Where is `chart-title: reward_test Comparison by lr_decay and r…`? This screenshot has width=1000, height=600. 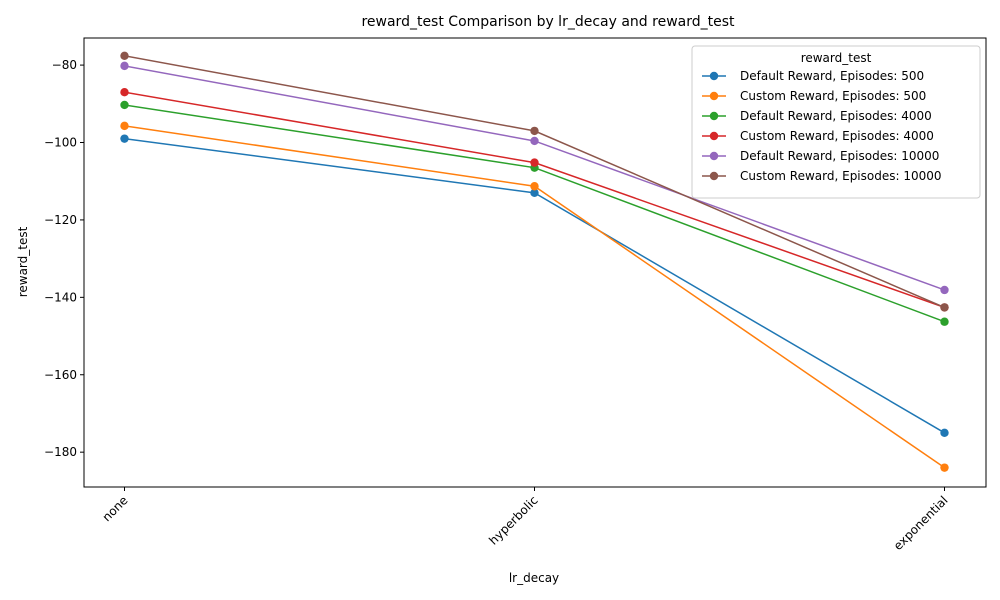 chart-title: reward_test Comparison by lr_decay and r… is located at coordinates (548, 22).